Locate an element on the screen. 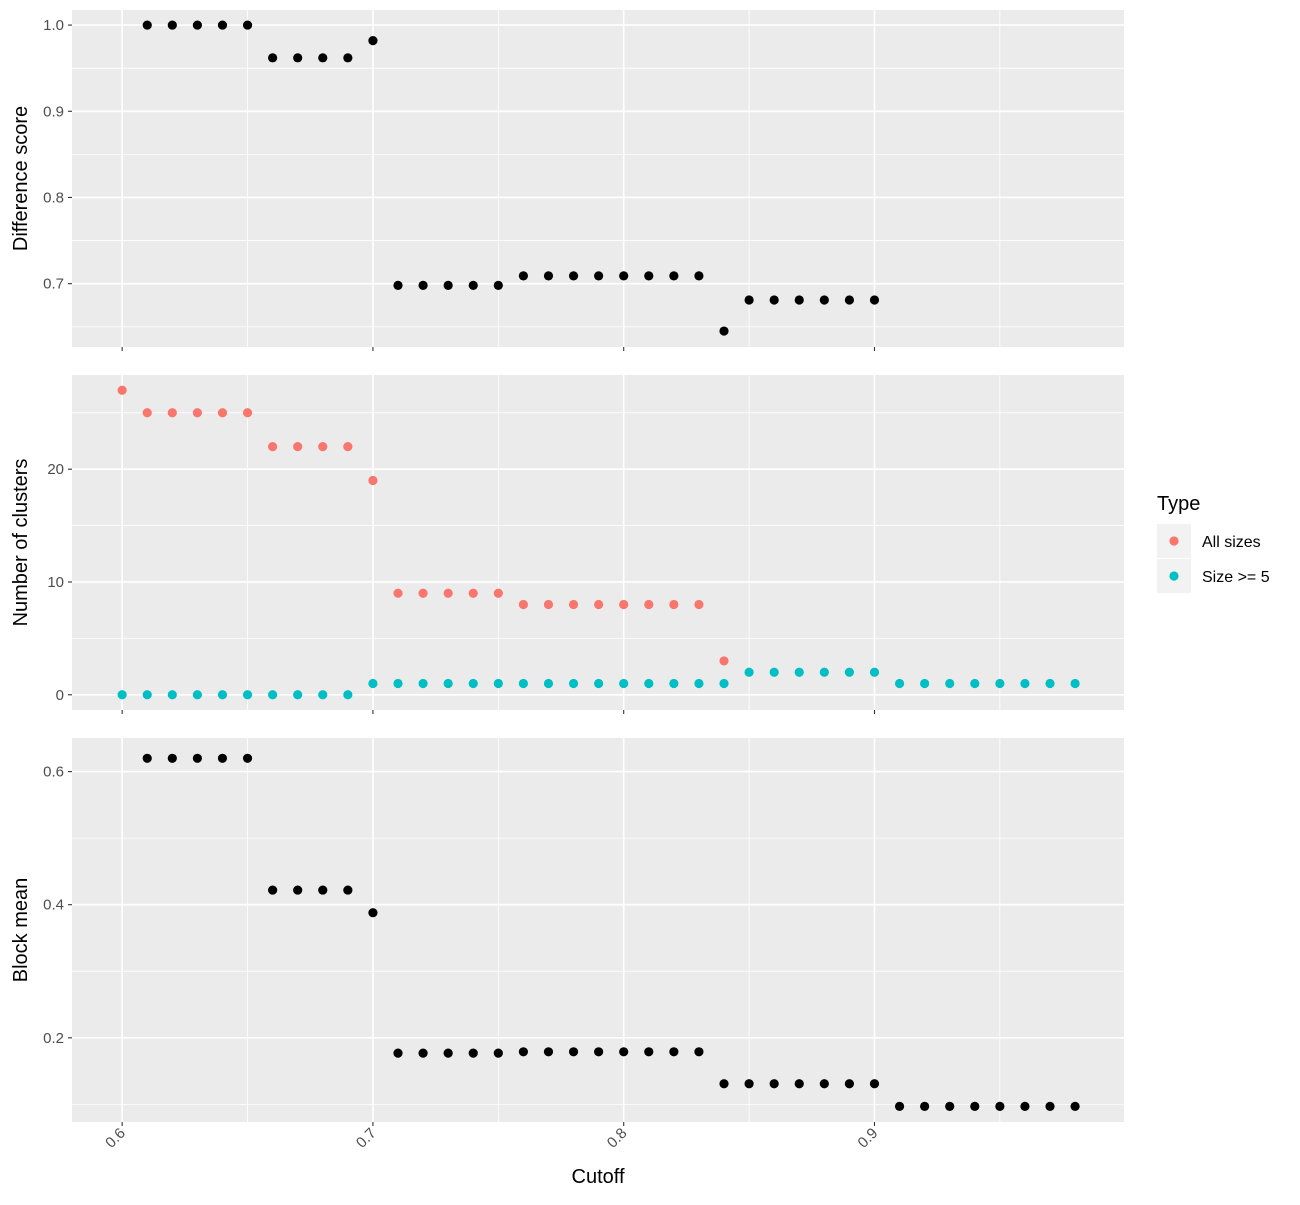 The width and height of the screenshot is (1300, 1205). legend-item-size-ge-5: Size >= 5 is located at coordinates (1213, 576).